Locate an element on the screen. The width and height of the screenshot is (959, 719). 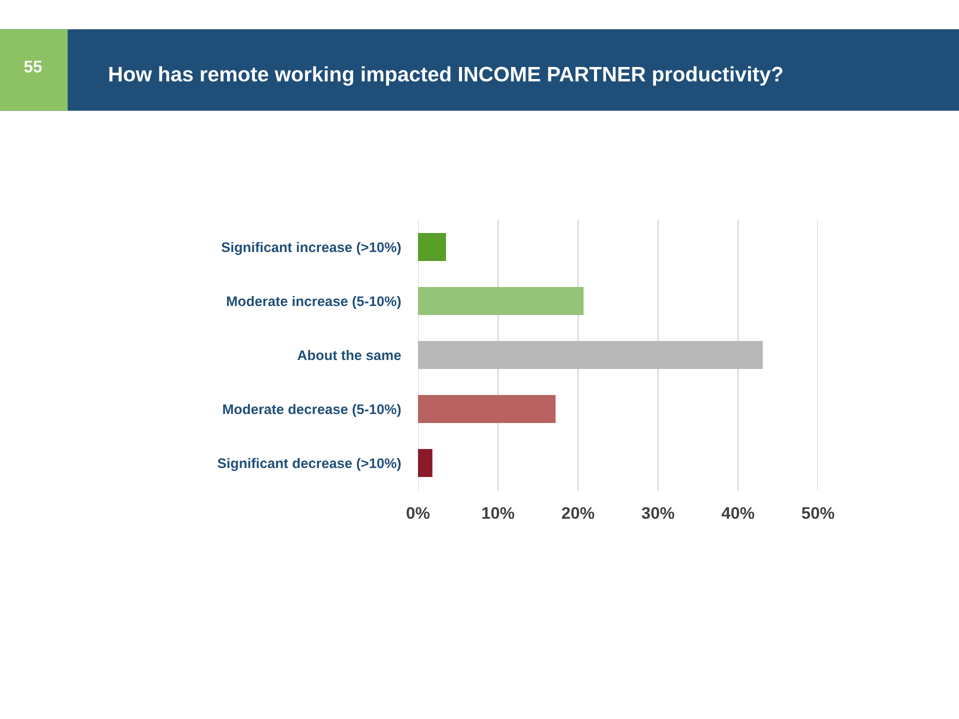
x-tick-label: 20% is located at coordinates (578, 513).